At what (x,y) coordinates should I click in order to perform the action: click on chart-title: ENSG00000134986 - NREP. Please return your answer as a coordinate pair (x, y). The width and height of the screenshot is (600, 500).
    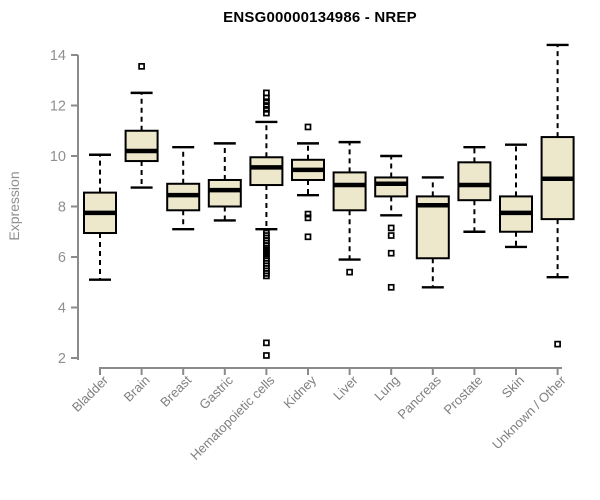
    Looking at the image, I should click on (320, 17).